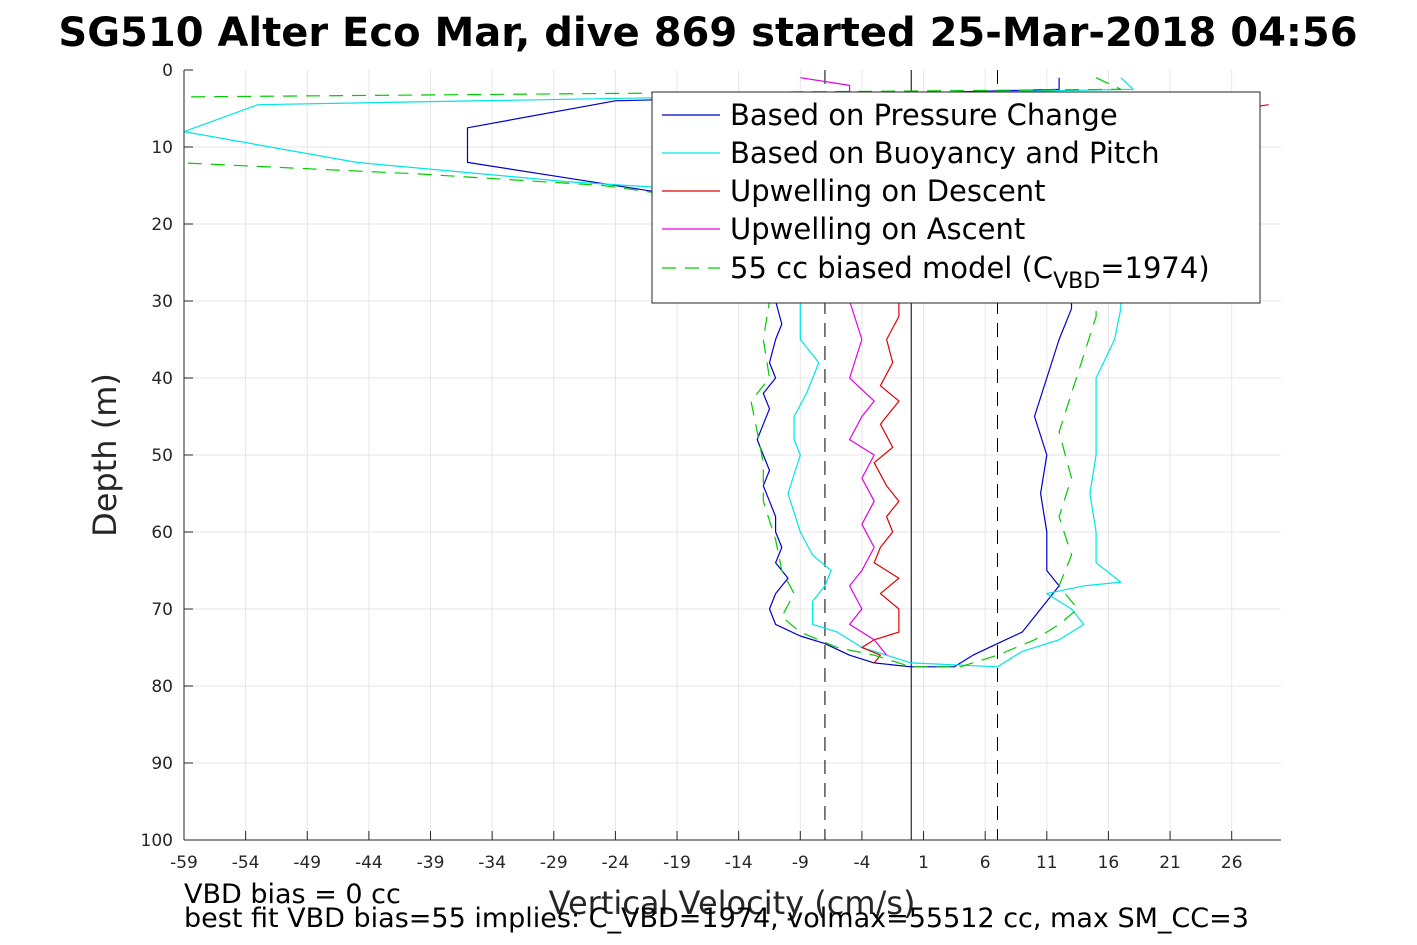  Describe the element at coordinates (1154, 268) in the screenshot. I see `legend-label-suffix: =1974)` at that location.